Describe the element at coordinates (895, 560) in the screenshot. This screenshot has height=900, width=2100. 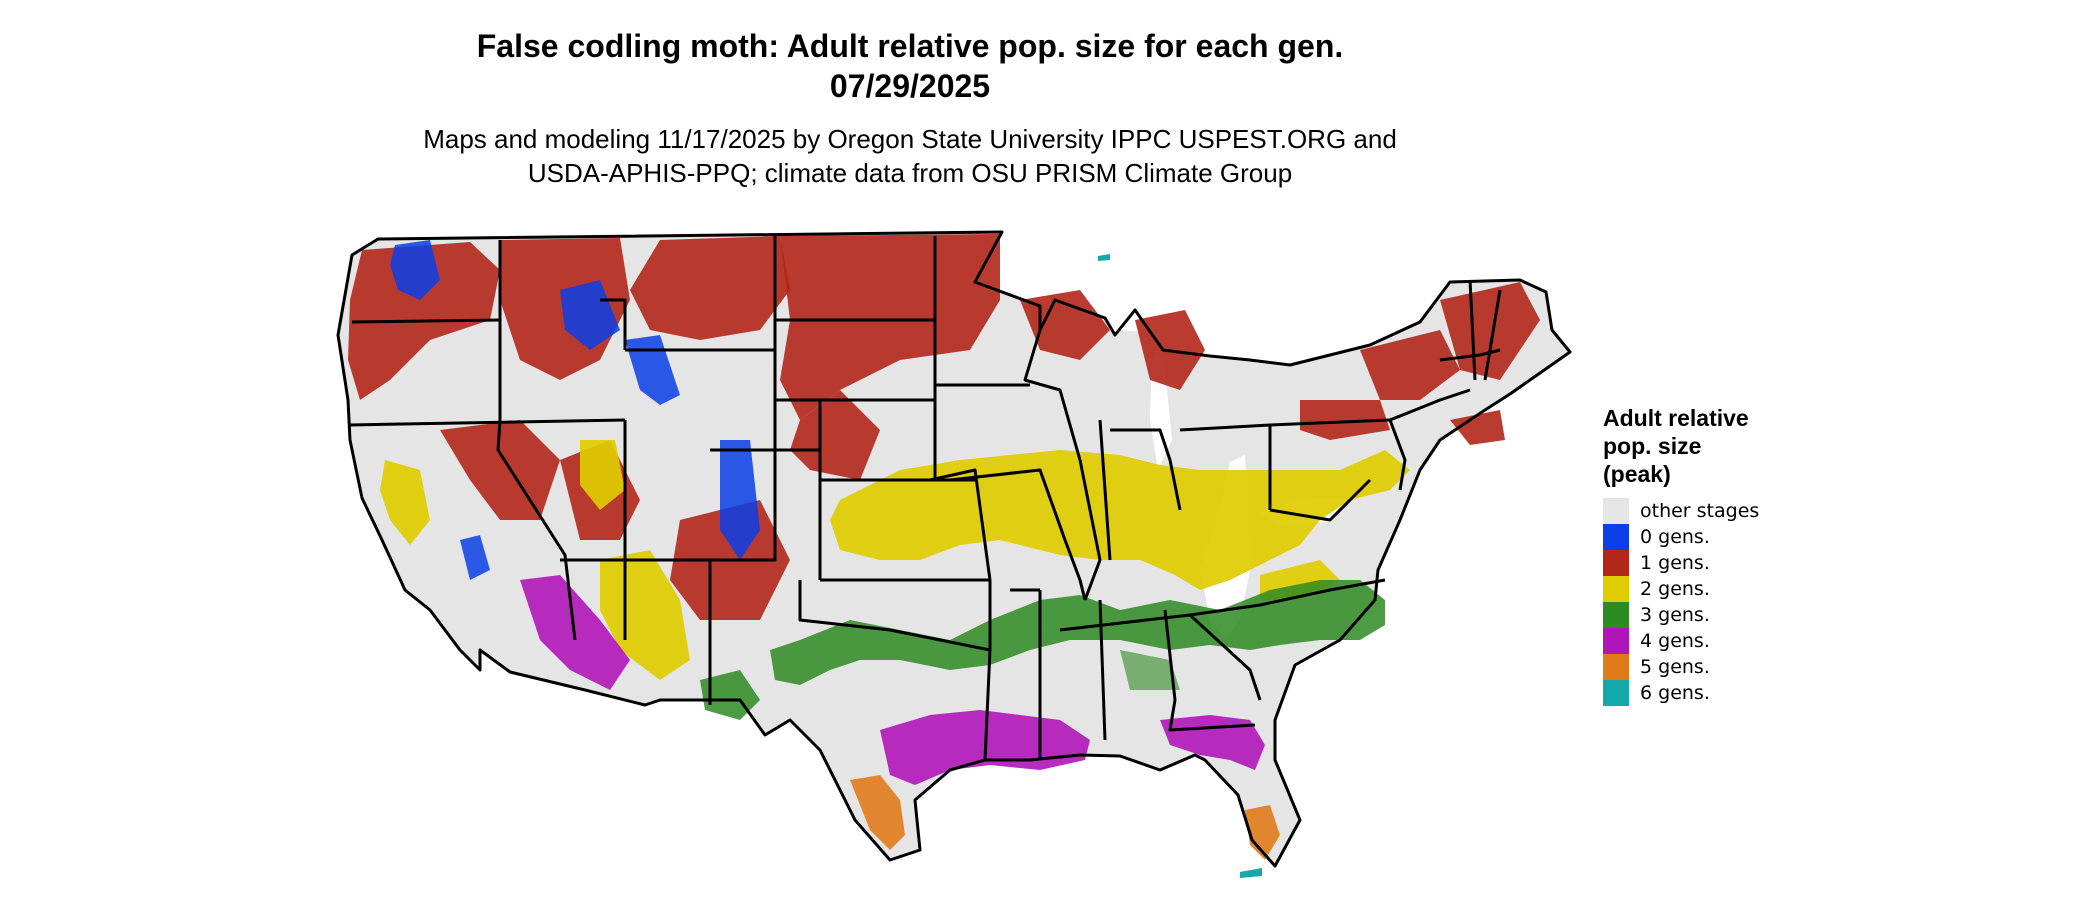
I see `region-2-gen` at that location.